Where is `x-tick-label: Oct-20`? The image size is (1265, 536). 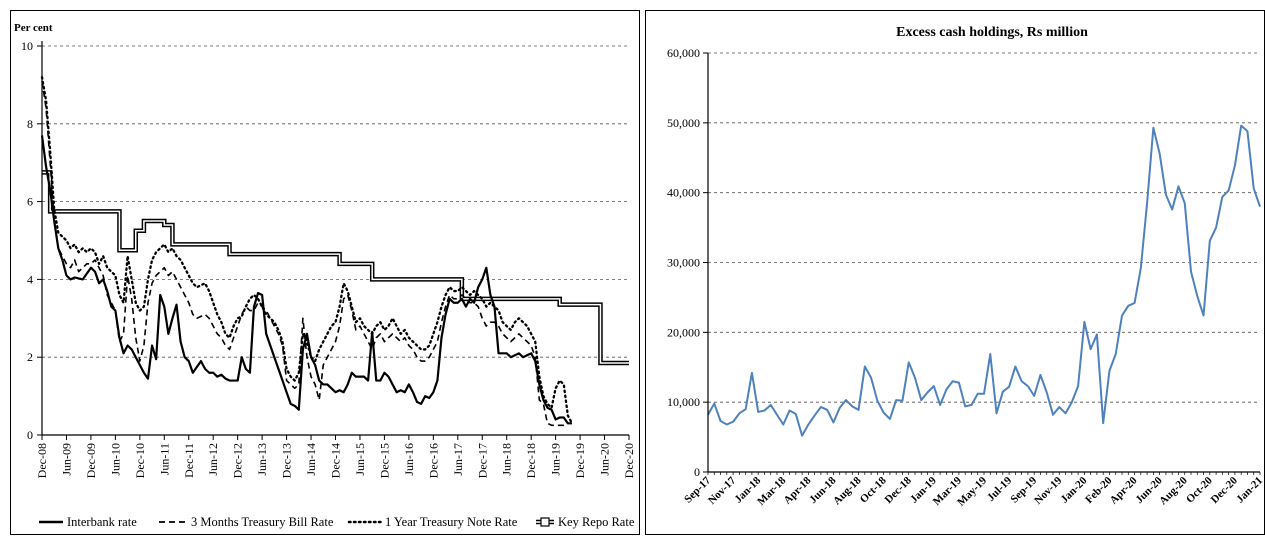 x-tick-label: Oct-20 is located at coordinates (1199, 489).